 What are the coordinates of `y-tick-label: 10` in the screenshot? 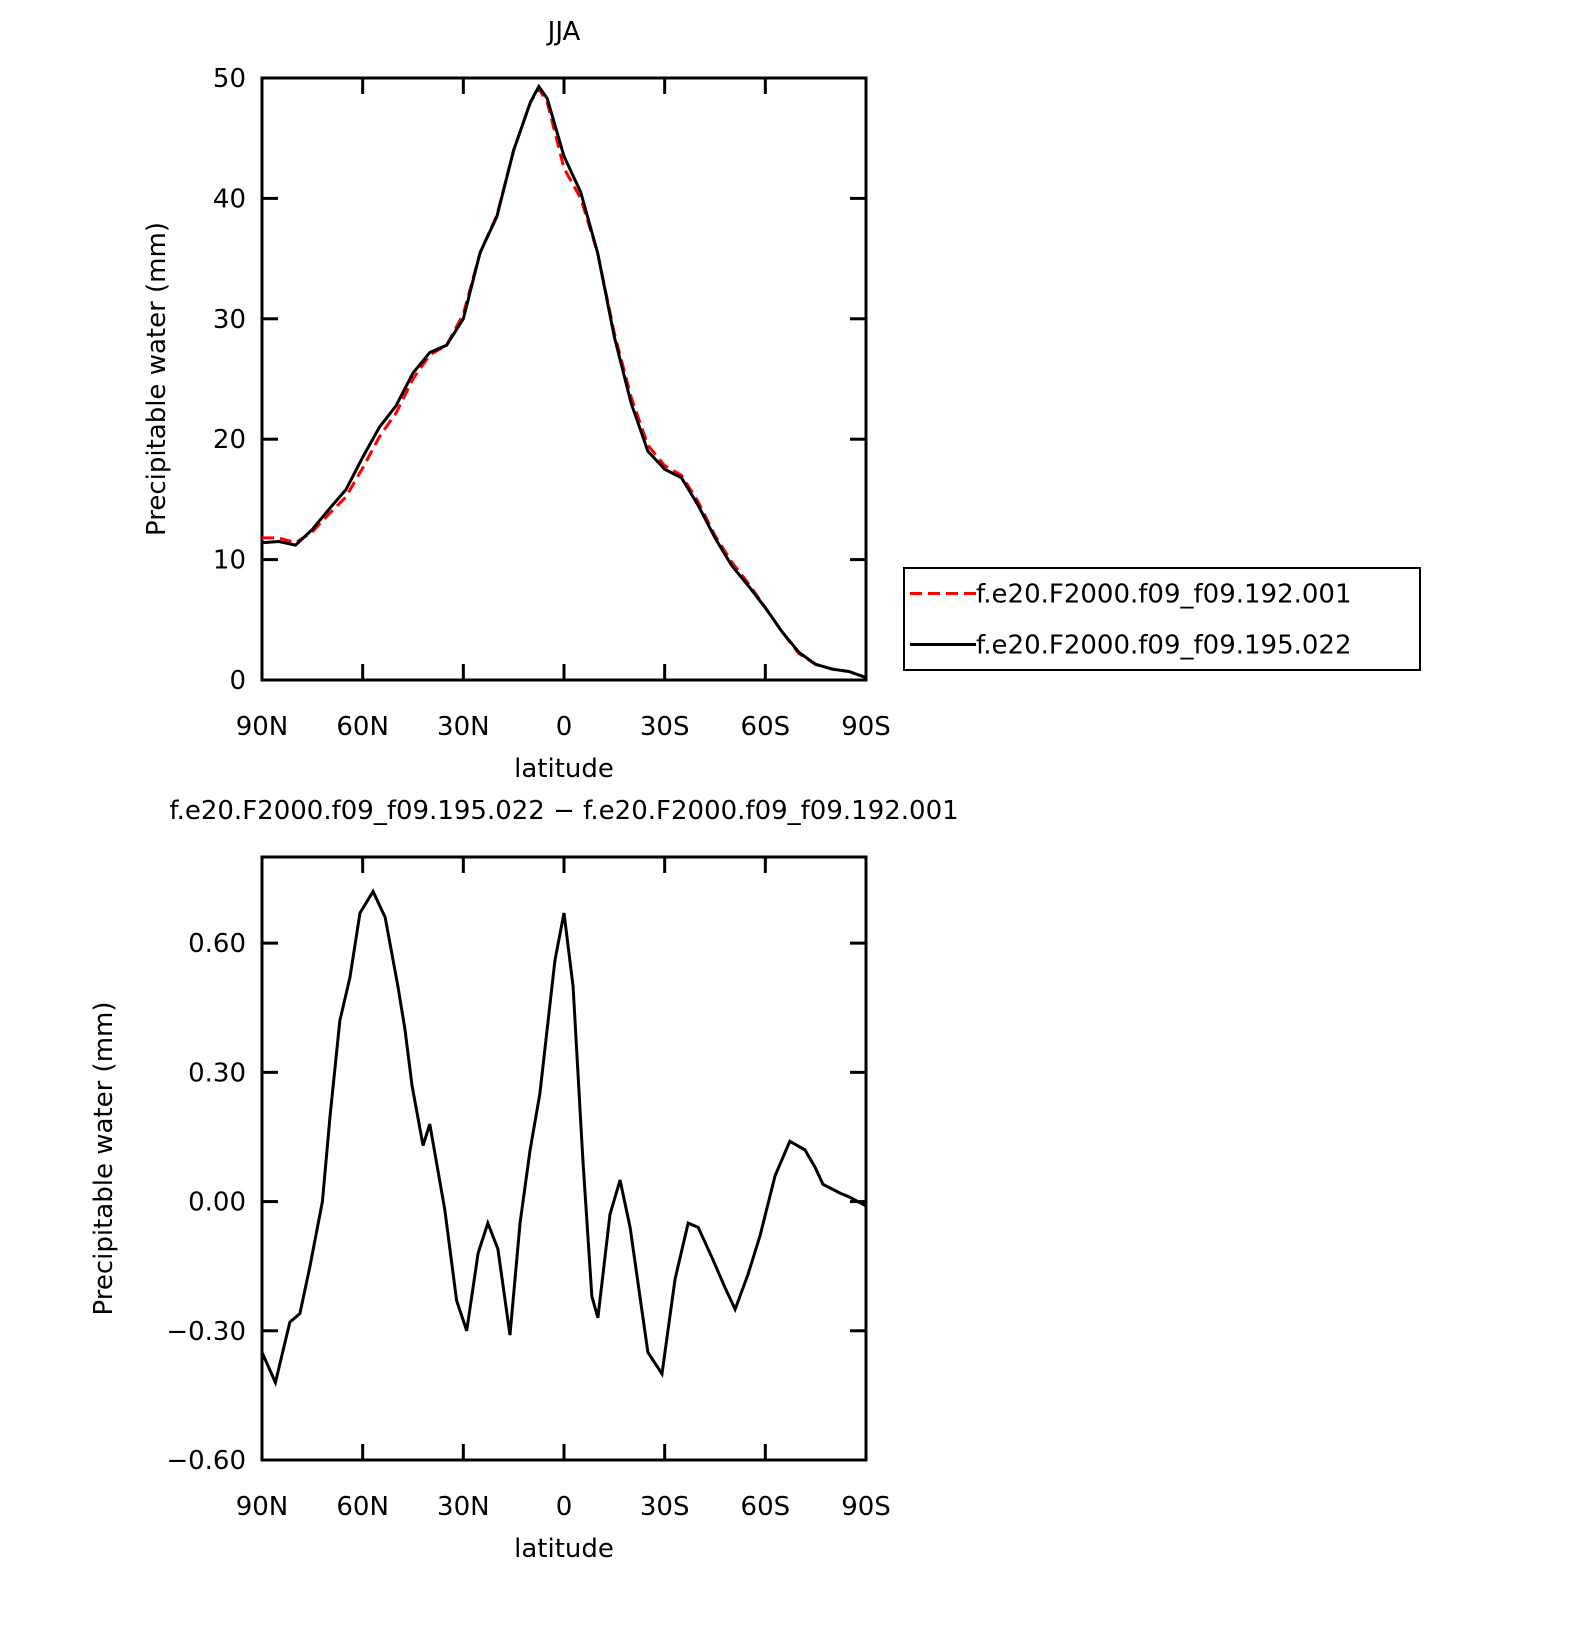 It's located at (229, 561).